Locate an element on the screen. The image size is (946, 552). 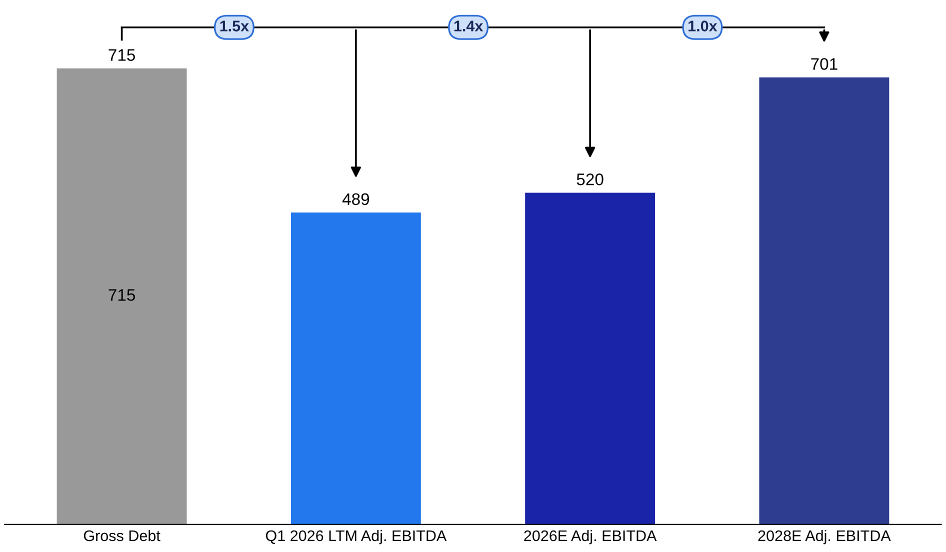
x-tick-label: 2028E Adj. EBITDA is located at coordinates (824, 537).